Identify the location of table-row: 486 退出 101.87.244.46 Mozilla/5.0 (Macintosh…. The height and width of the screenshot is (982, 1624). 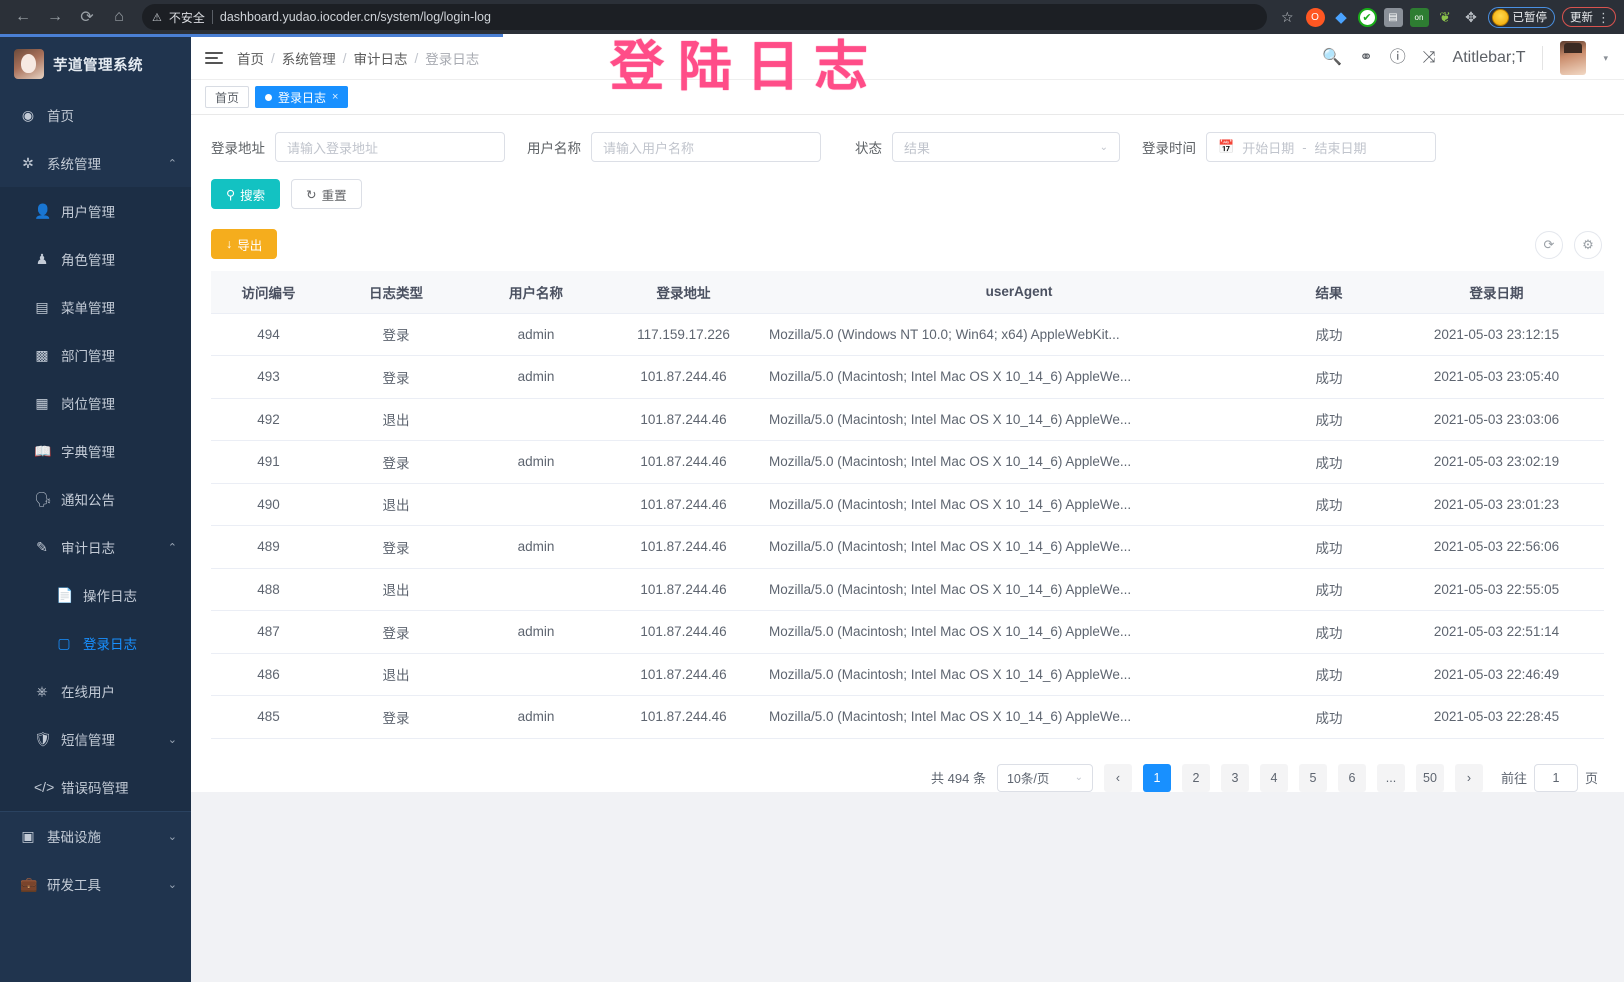
(907, 674).